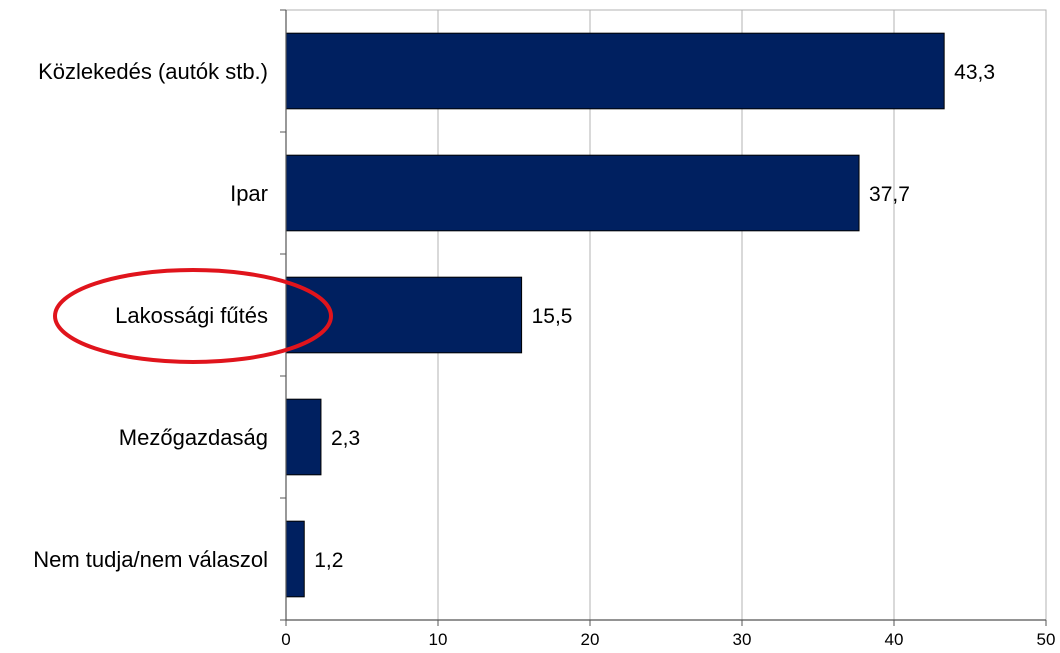 This screenshot has width=1060, height=653. Describe the element at coordinates (894, 639) in the screenshot. I see `x-tick-label: 40` at that location.